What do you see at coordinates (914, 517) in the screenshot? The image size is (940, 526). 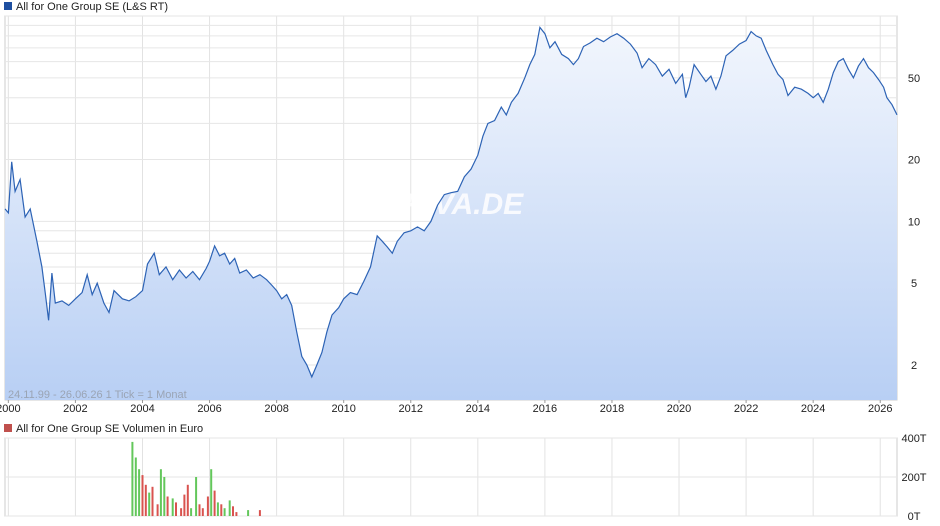 I see `vol-y-tick-label: 0T` at bounding box center [914, 517].